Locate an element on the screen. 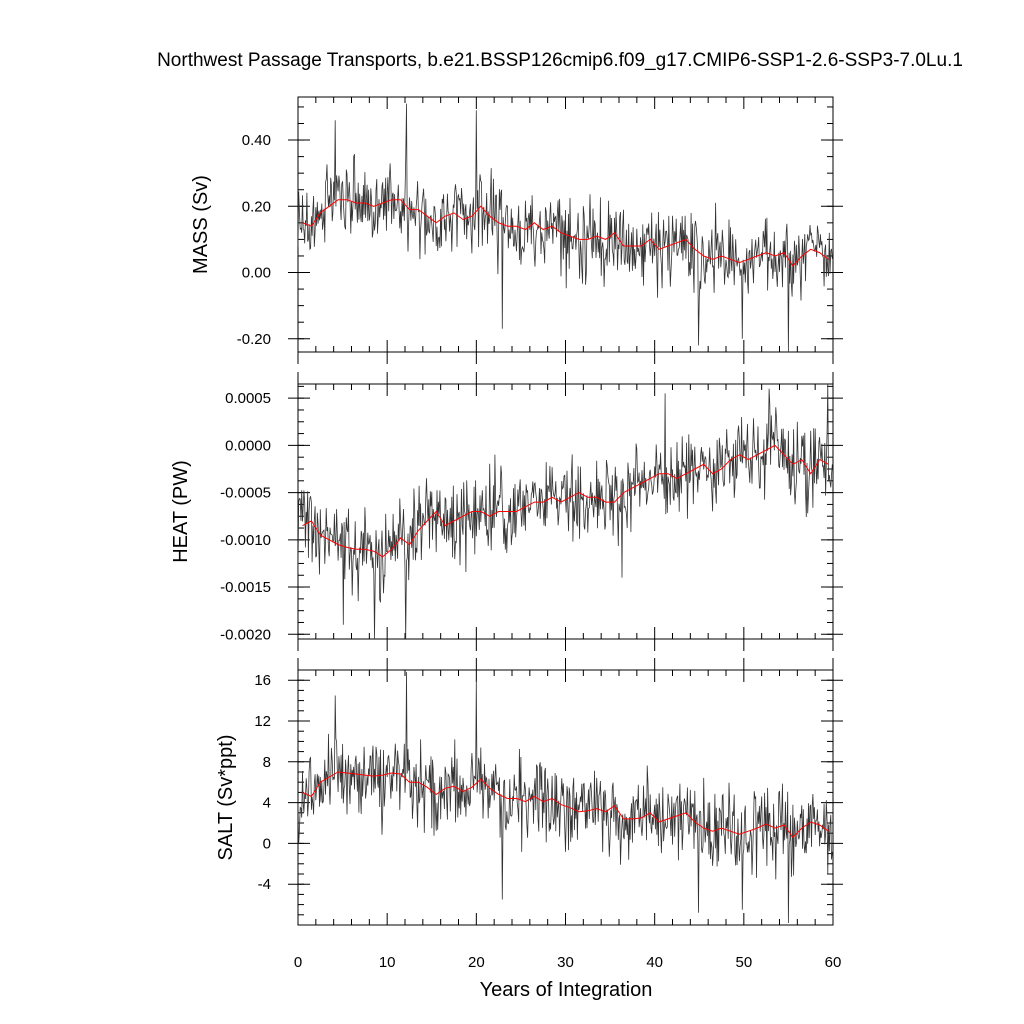  y-tick-label: 0.0005 is located at coordinates (248, 398).